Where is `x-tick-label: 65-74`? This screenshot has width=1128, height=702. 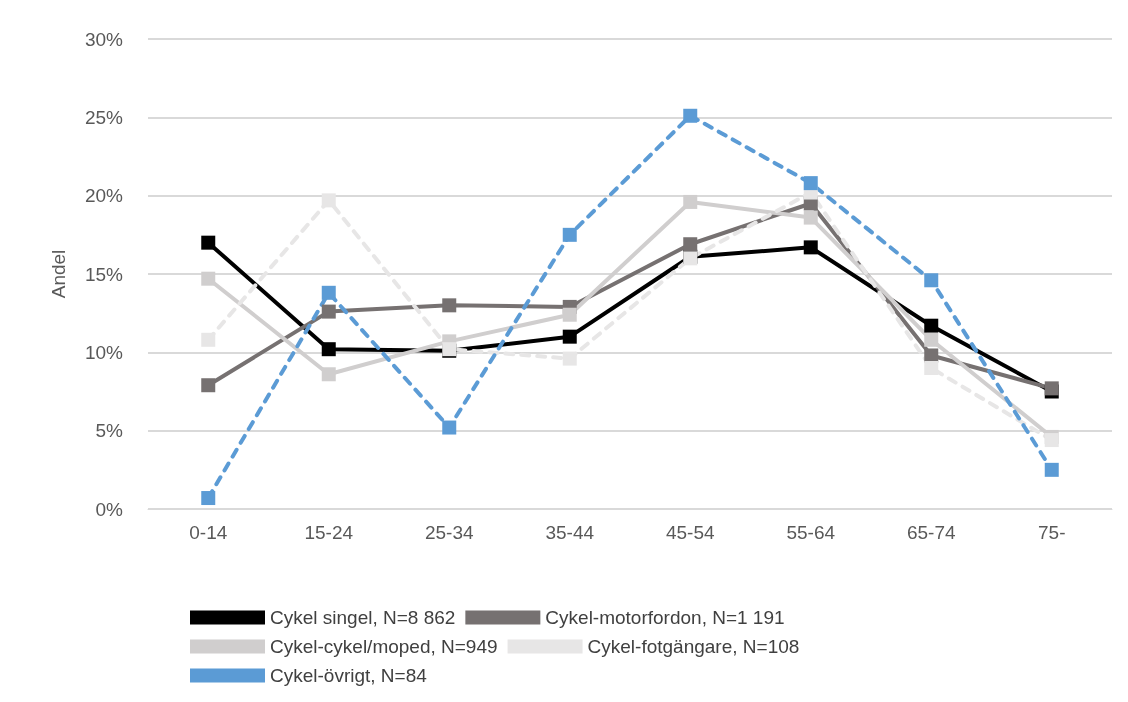 x-tick-label: 65-74 is located at coordinates (931, 532).